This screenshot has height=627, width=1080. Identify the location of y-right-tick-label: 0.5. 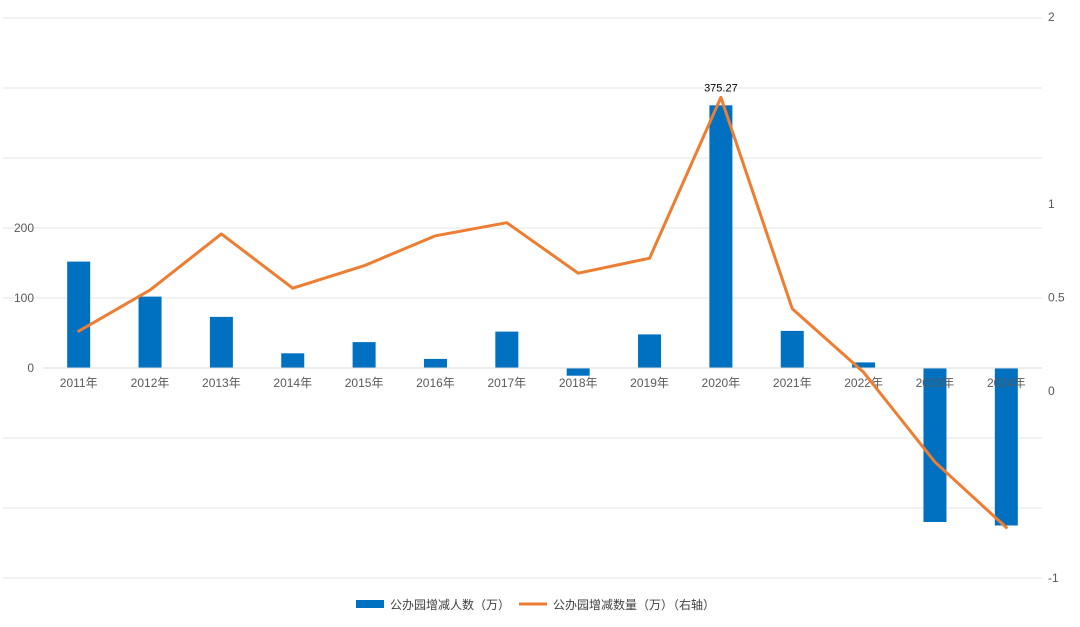
(1056, 298).